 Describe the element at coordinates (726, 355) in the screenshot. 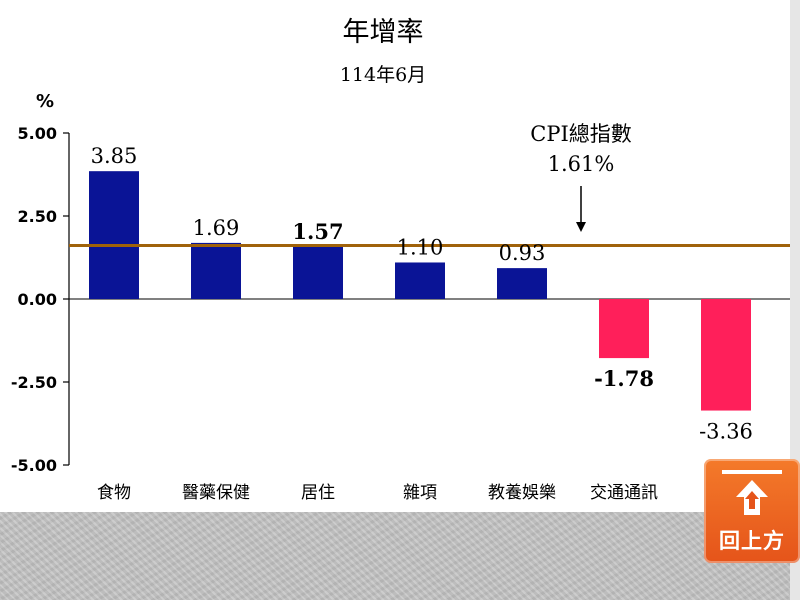

I see `bar-衣著` at that location.